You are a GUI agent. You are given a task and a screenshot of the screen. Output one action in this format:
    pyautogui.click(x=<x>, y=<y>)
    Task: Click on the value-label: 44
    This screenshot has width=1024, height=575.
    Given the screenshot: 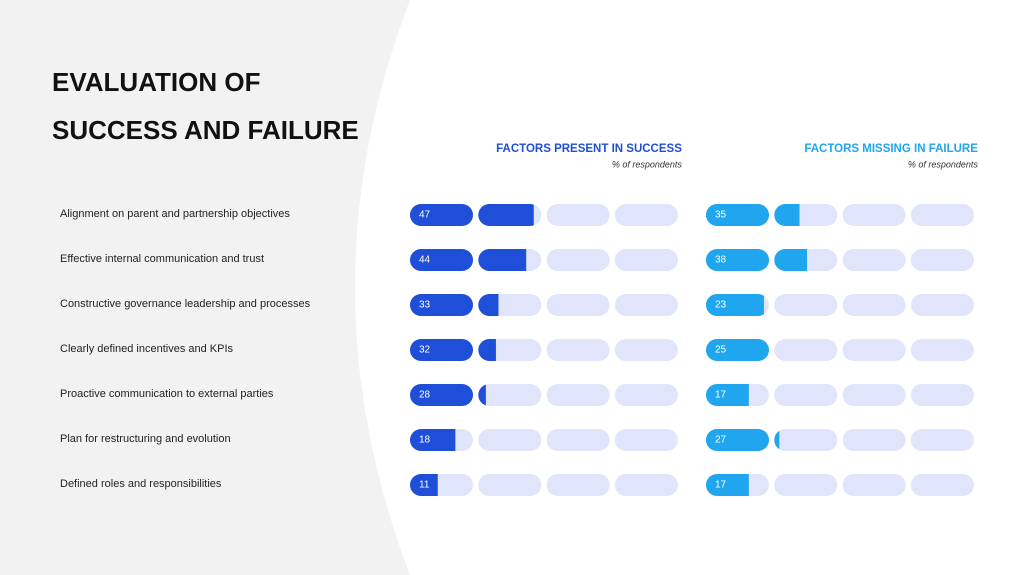 What is the action you would take?
    pyautogui.click(x=425, y=260)
    